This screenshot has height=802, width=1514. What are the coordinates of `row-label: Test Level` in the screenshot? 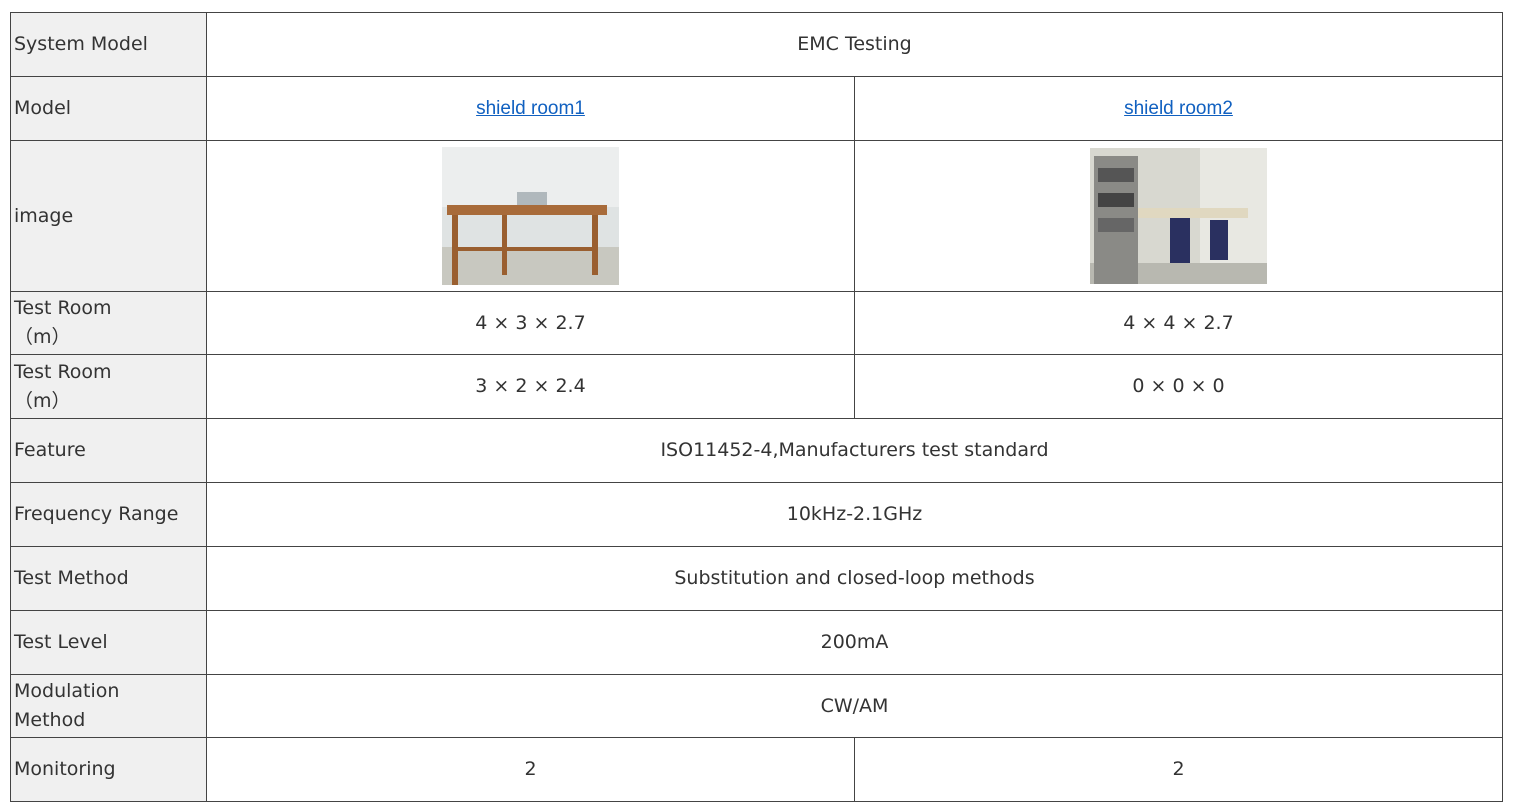 It's located at (108, 642).